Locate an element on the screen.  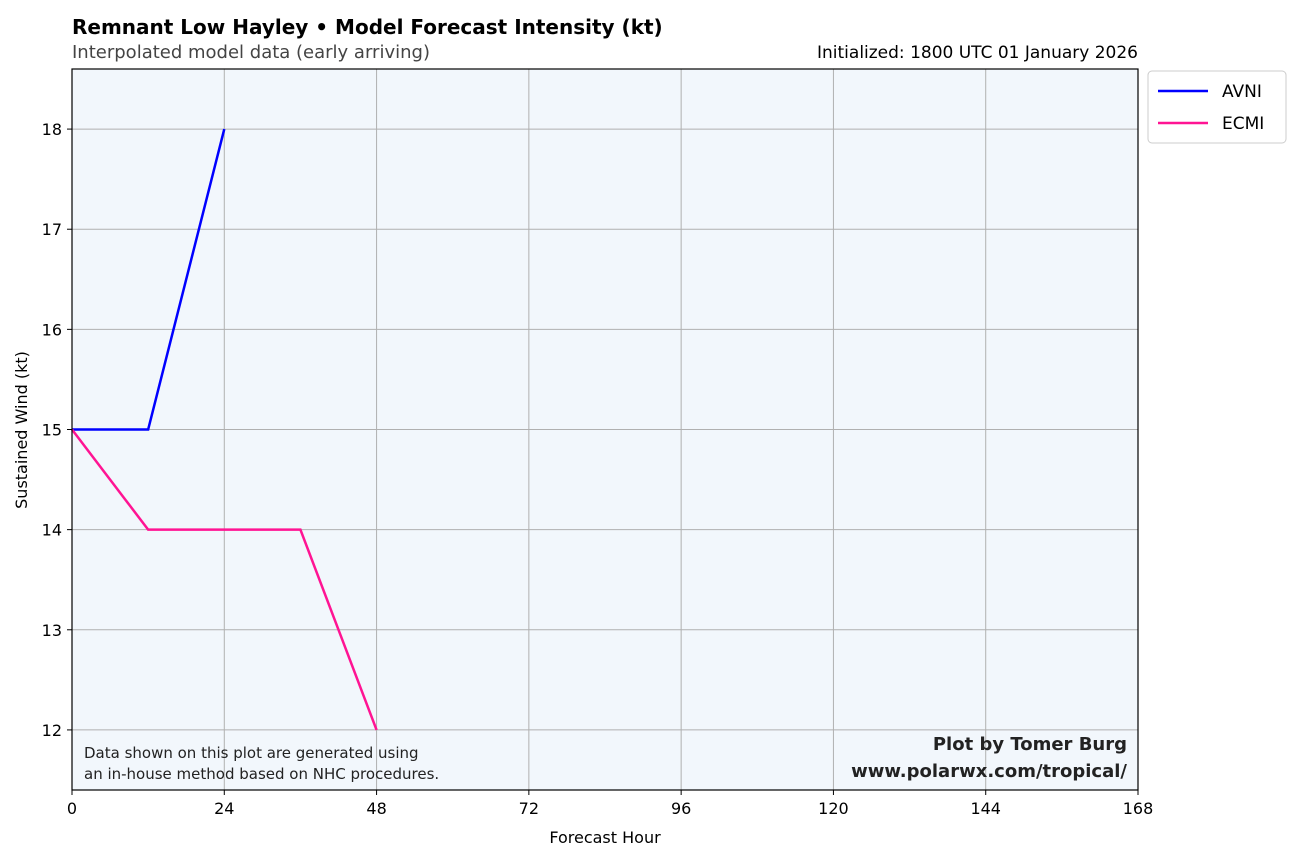
init-label: Initialized: 1800 UTC 01 January 2026 is located at coordinates (977, 53).